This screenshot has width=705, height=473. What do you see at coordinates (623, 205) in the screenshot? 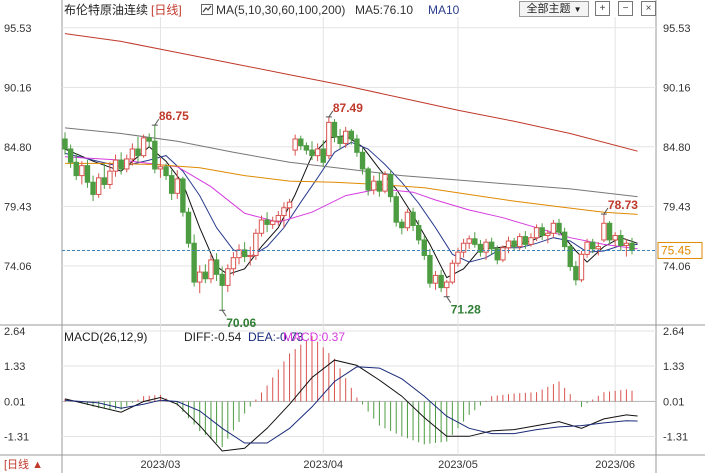
I see `extreme-high-label: 78.73` at bounding box center [623, 205].